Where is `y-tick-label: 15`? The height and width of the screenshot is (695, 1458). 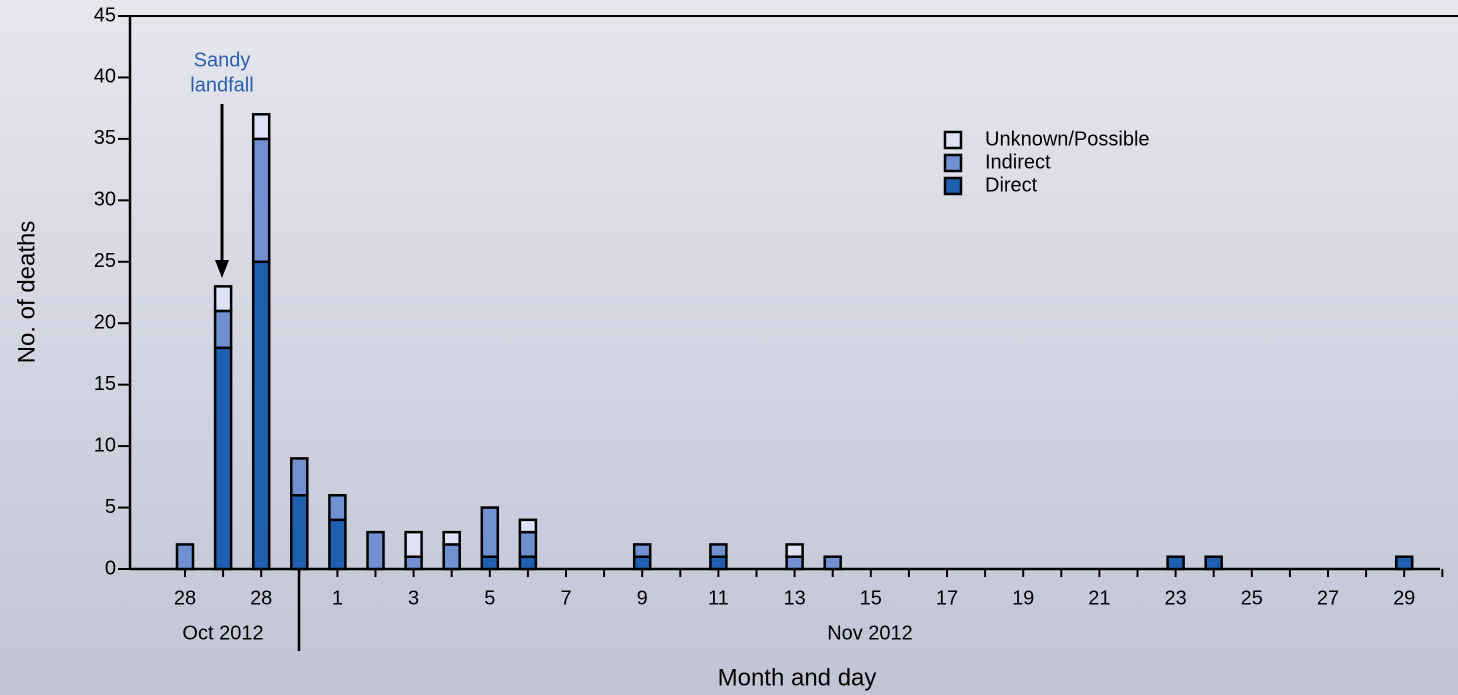 y-tick-label: 15 is located at coordinates (105, 384).